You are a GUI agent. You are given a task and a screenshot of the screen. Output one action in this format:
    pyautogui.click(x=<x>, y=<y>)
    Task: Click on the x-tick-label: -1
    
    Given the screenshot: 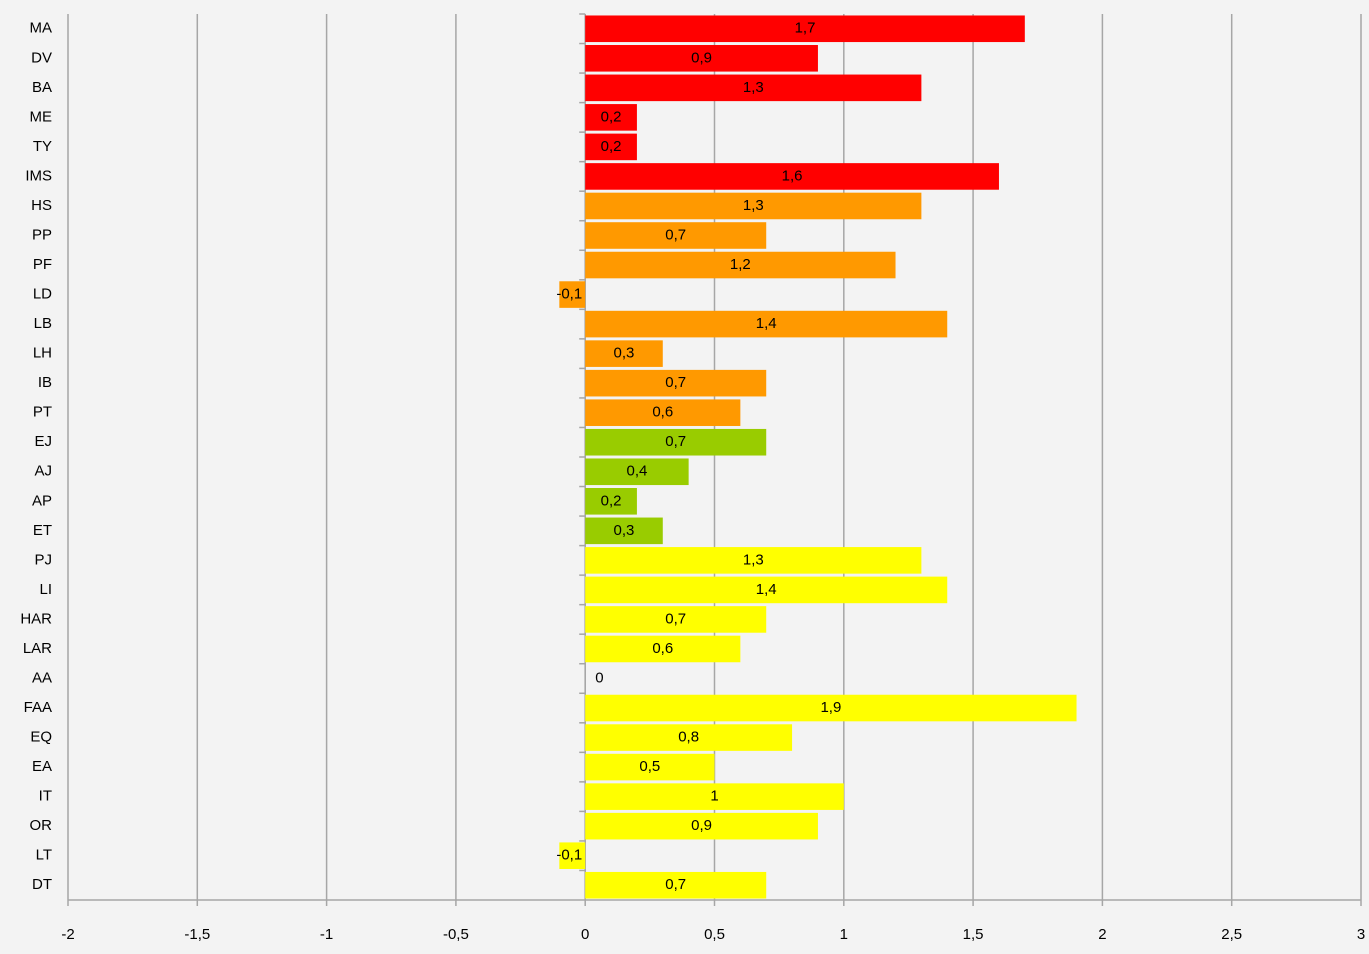 What is the action you would take?
    pyautogui.click(x=326, y=934)
    